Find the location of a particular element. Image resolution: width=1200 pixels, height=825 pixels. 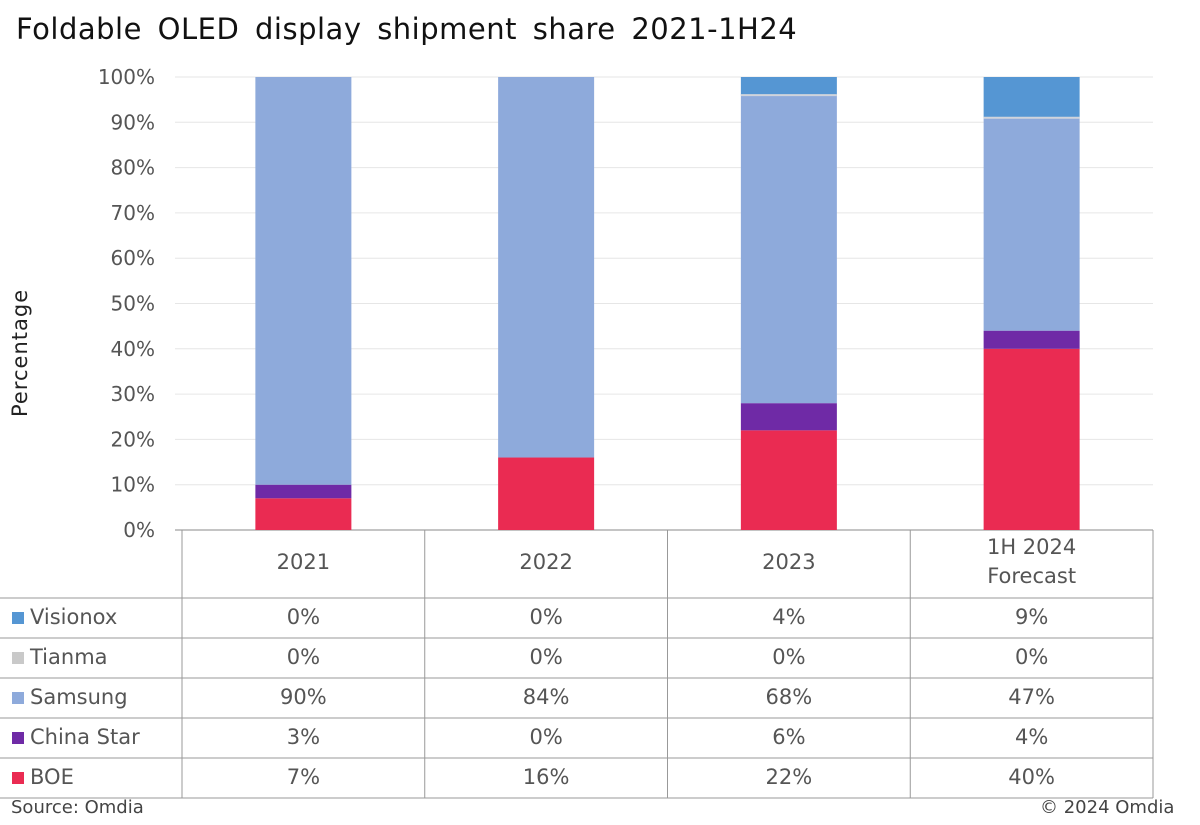

table-value: 40% is located at coordinates (1031, 777).